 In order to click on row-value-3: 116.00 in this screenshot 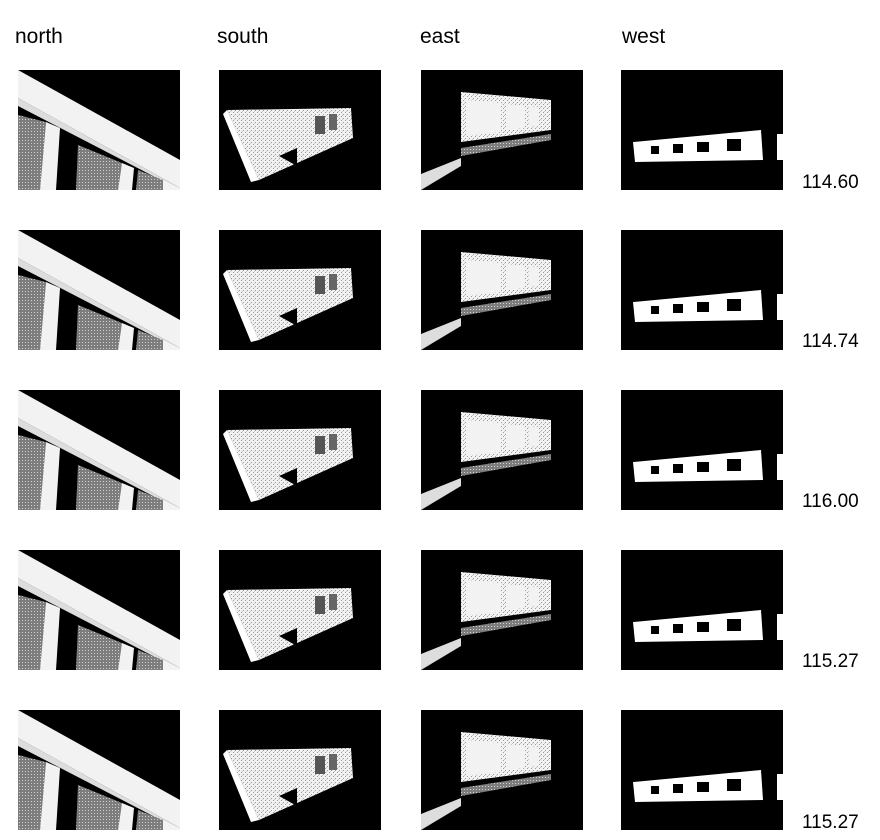, I will do `click(830, 501)`.